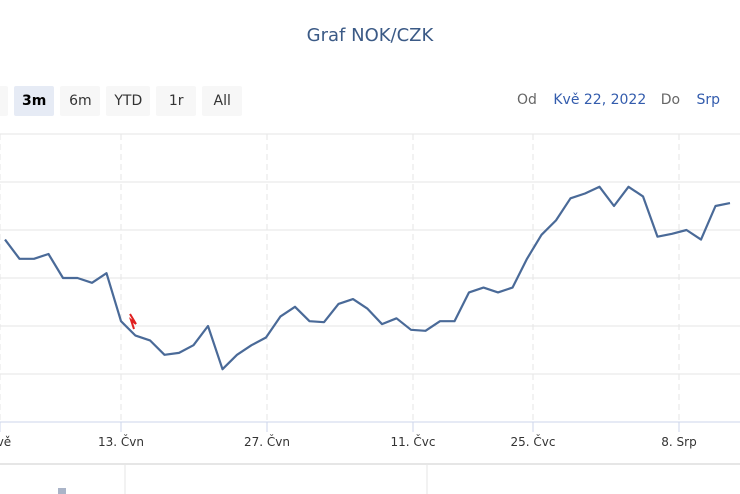 The width and height of the screenshot is (740, 494). I want to click on range-button-1m: n, so click(4, 101).